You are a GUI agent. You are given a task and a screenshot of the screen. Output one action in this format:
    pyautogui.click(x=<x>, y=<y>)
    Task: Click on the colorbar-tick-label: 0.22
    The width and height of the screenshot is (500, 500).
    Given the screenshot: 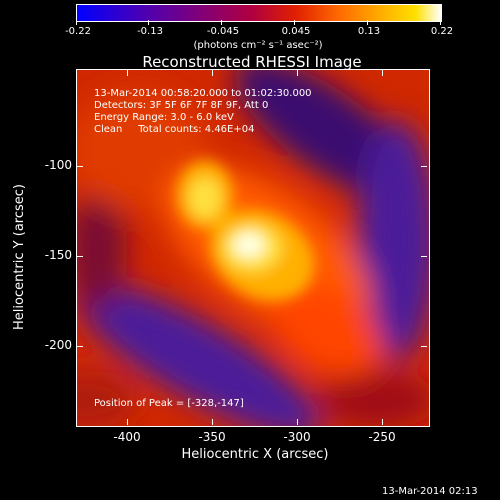 What is the action you would take?
    pyautogui.click(x=442, y=31)
    